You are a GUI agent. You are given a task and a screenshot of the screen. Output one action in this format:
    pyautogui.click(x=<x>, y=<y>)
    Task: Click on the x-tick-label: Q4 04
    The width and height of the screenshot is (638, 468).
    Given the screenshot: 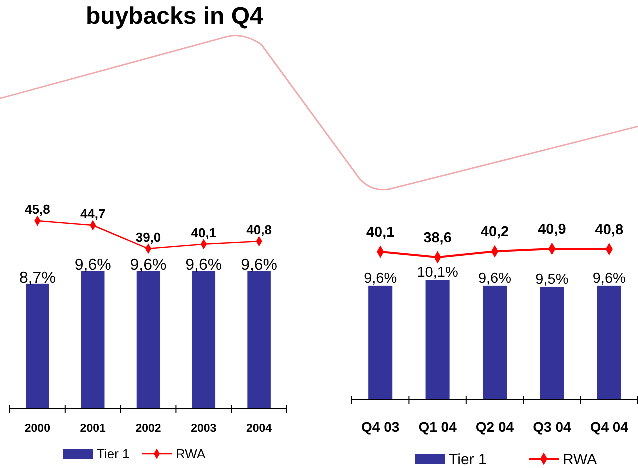 What is the action you would take?
    pyautogui.click(x=609, y=427)
    